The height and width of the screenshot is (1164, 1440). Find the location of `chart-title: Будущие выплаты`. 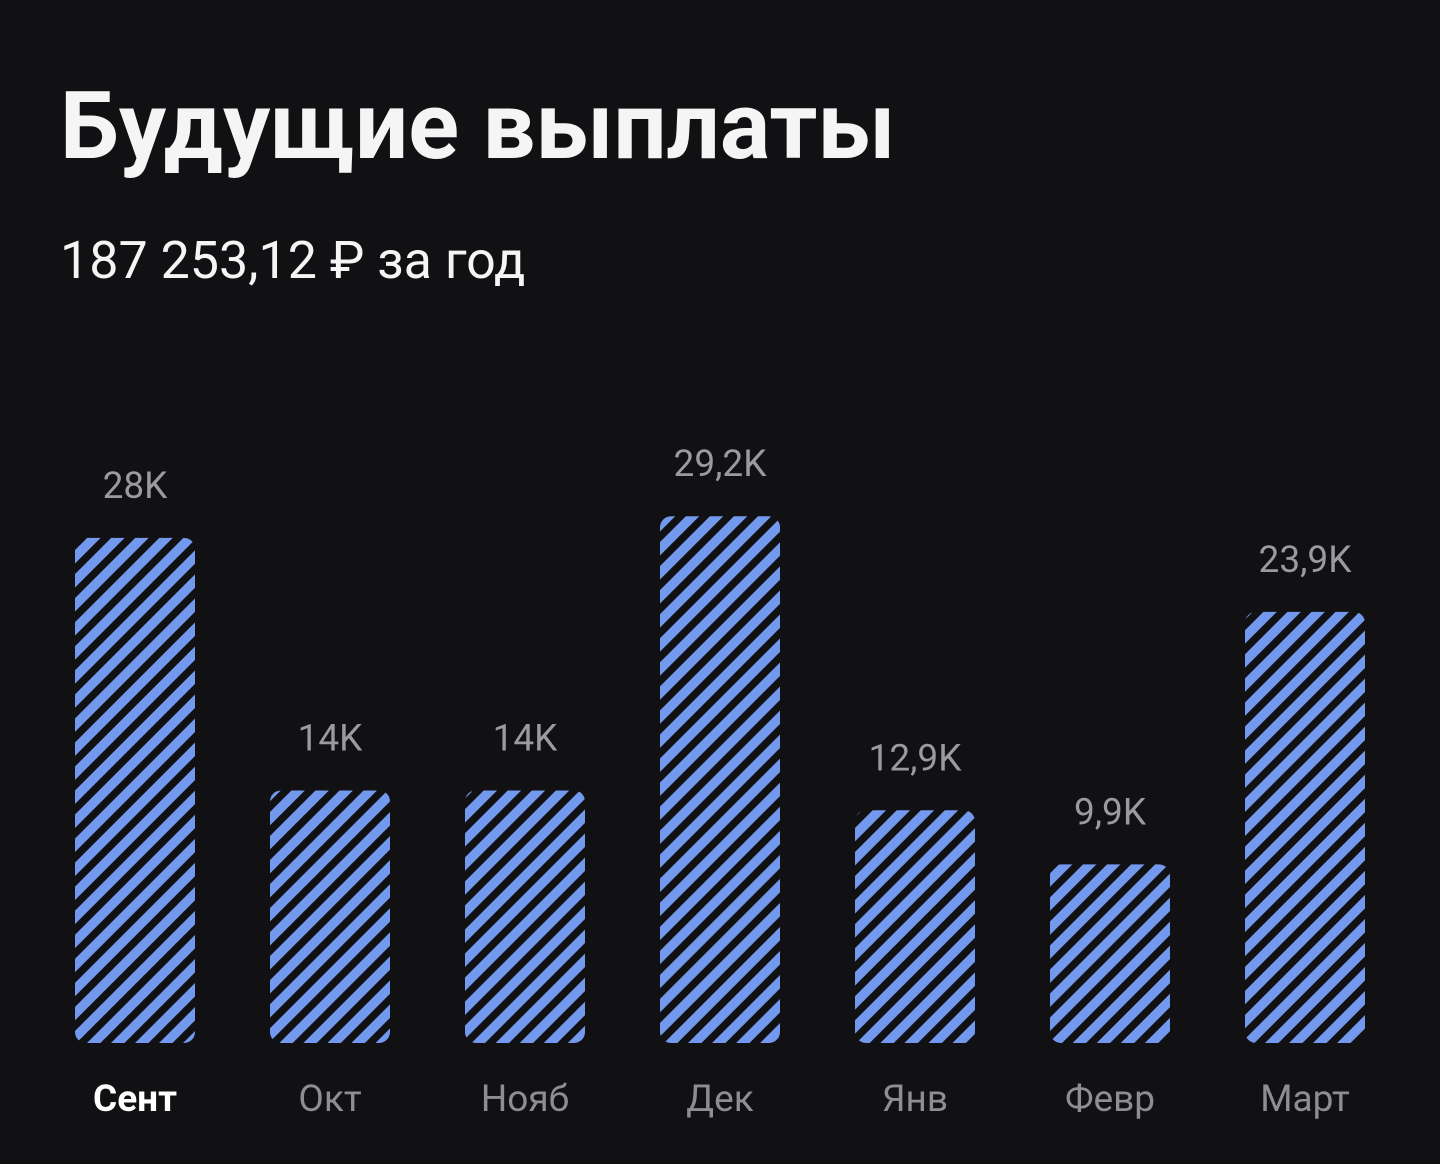

chart-title: Будущие выплаты is located at coordinates (477, 126).